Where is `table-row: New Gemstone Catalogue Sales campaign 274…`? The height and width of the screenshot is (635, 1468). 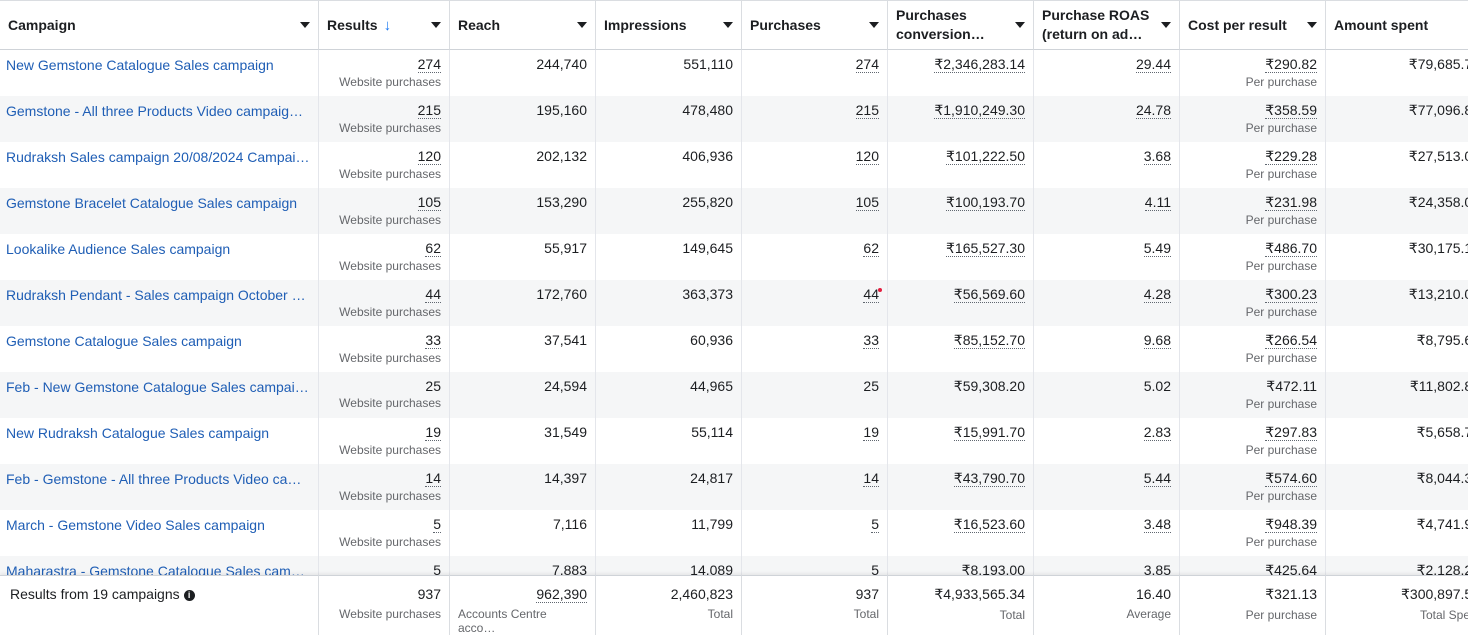
table-row: New Gemstone Catalogue Sales campaign 274… is located at coordinates (734, 73).